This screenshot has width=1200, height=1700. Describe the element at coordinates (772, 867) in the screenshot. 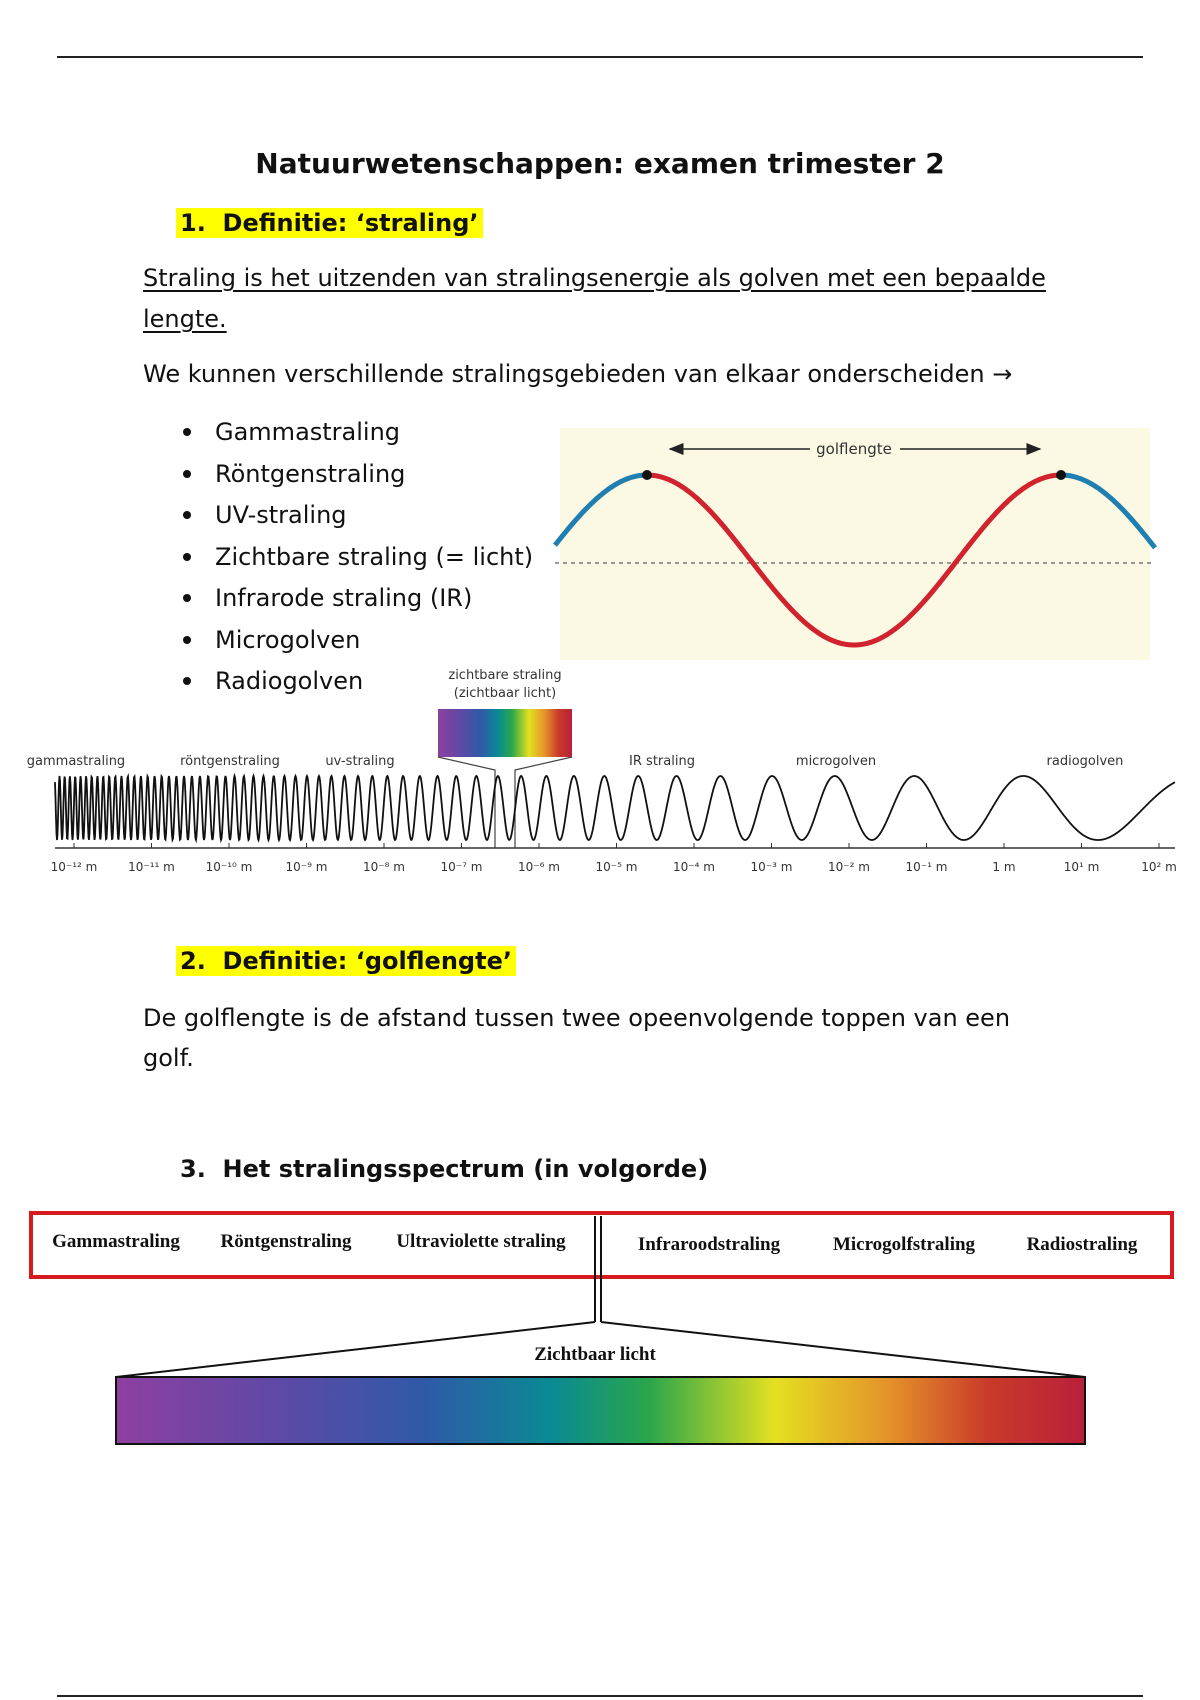

I see `scale-label: 10⁻³ m` at that location.